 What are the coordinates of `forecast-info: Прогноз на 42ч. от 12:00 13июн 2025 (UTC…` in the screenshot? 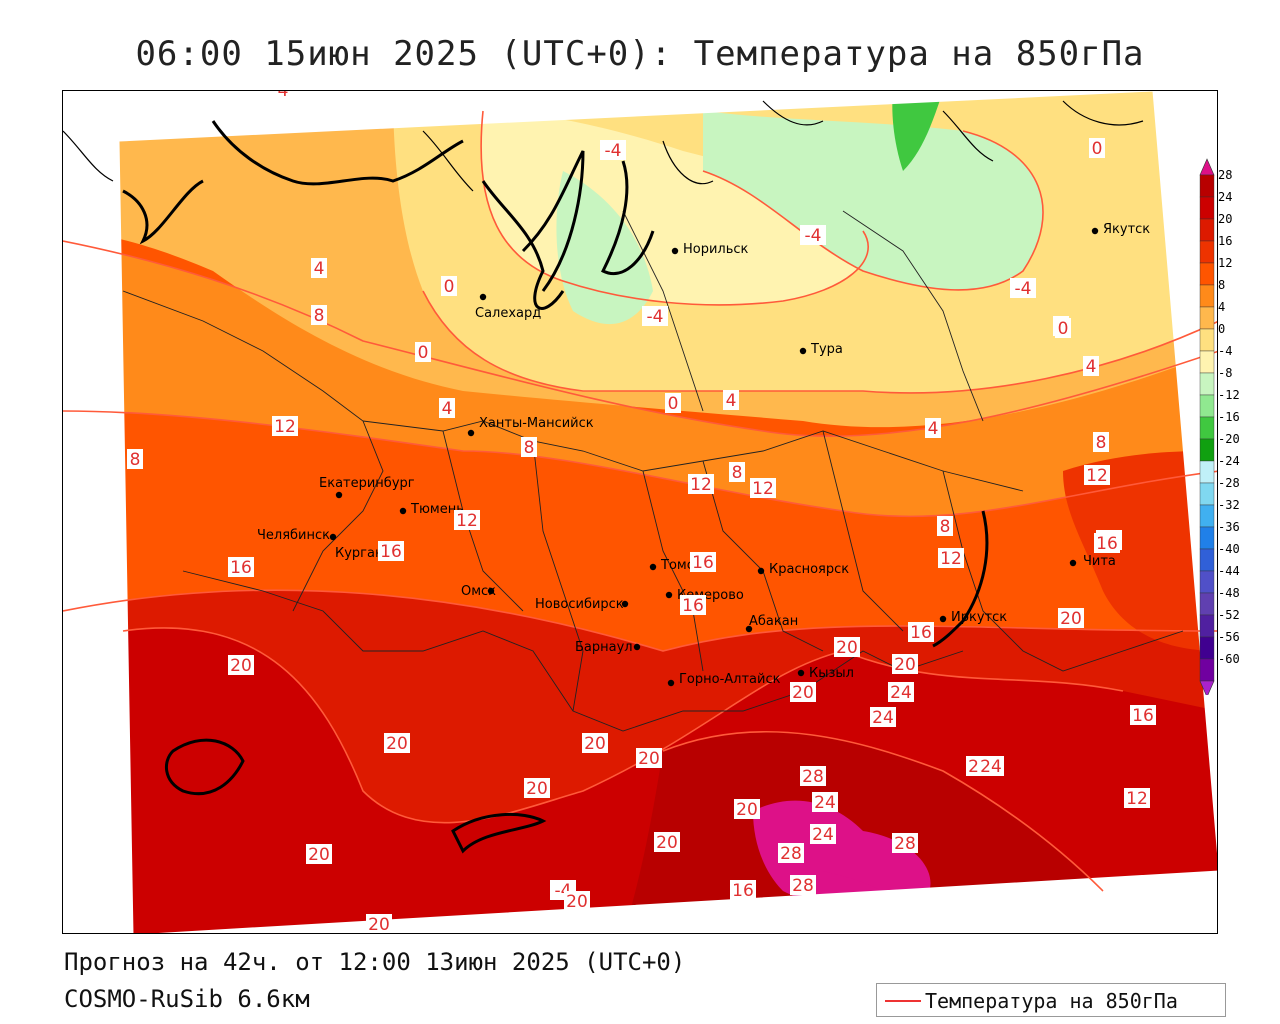 It's located at (375, 962).